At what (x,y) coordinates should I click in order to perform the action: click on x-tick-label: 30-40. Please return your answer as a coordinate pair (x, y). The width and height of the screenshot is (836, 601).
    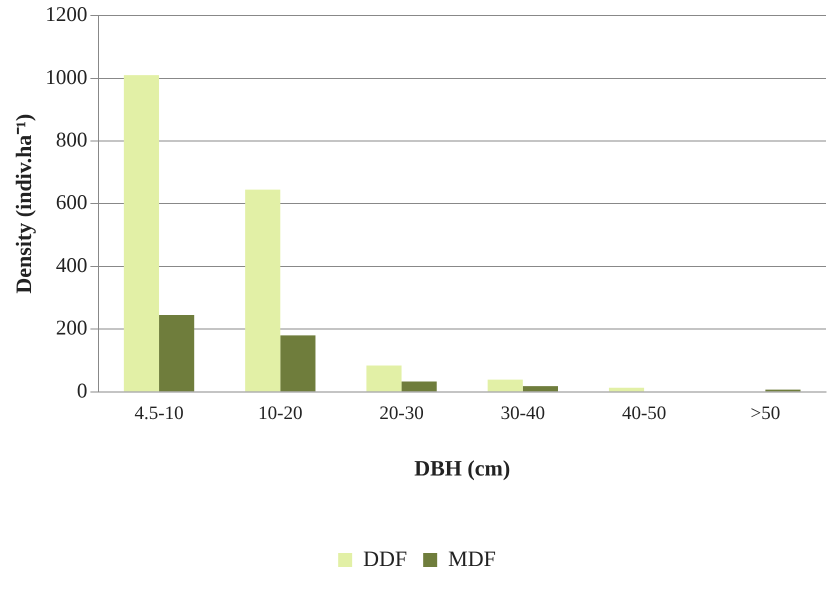
    Looking at the image, I should click on (522, 413).